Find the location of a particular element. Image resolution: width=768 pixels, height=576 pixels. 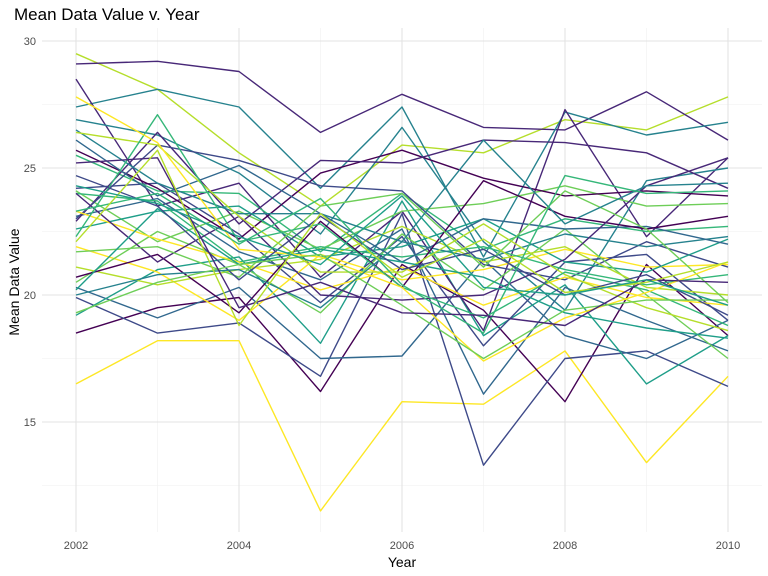

y-axis-title: Mean Data Value is located at coordinates (14, 281).